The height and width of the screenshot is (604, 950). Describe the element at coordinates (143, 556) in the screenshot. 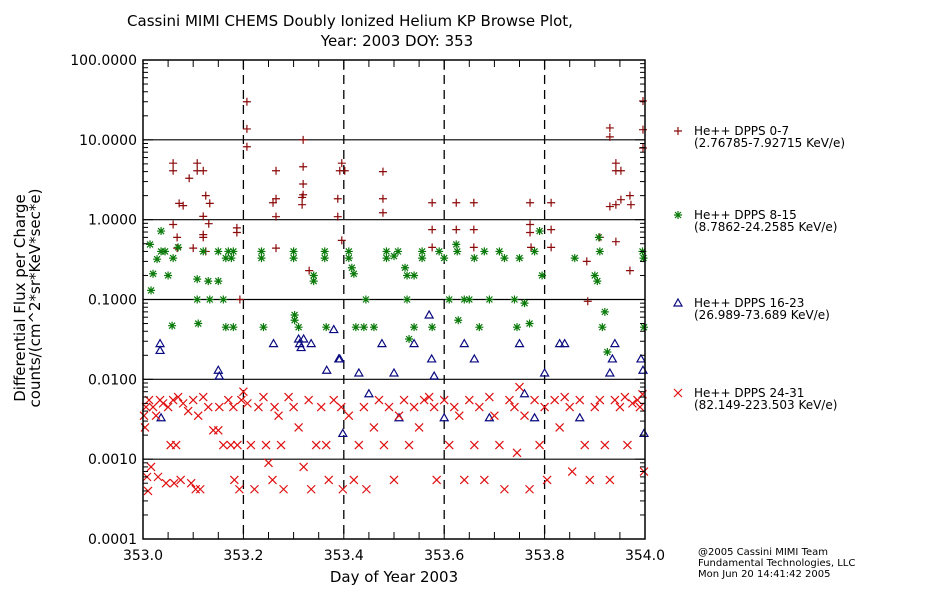

I see `x-tick-label: 353.0` at that location.